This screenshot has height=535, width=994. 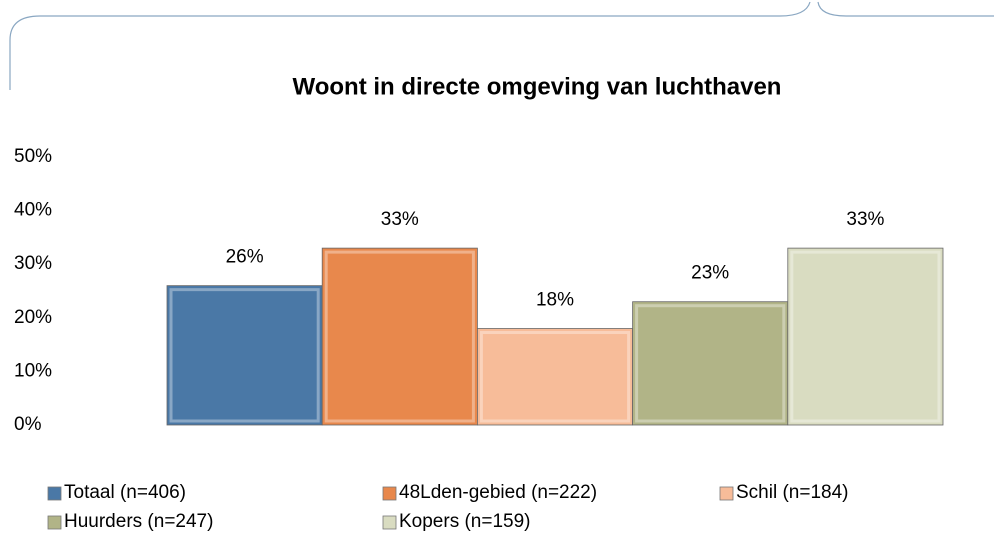 I want to click on legend-label: Totaal (n=406), so click(x=125, y=492).